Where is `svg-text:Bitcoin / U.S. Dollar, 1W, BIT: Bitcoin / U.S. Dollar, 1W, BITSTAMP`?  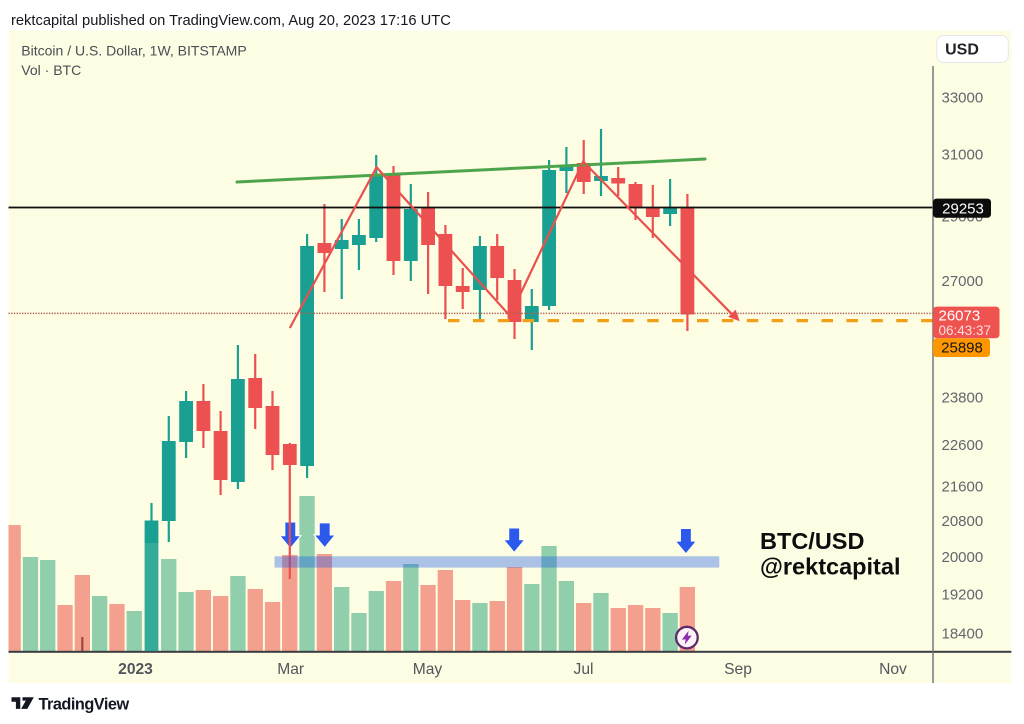
svg-text:Bitcoin / U.S. Dollar, 1W, BIT: Bitcoin / U.S. Dollar, 1W, BITSTAMP is located at coordinates (133, 51).